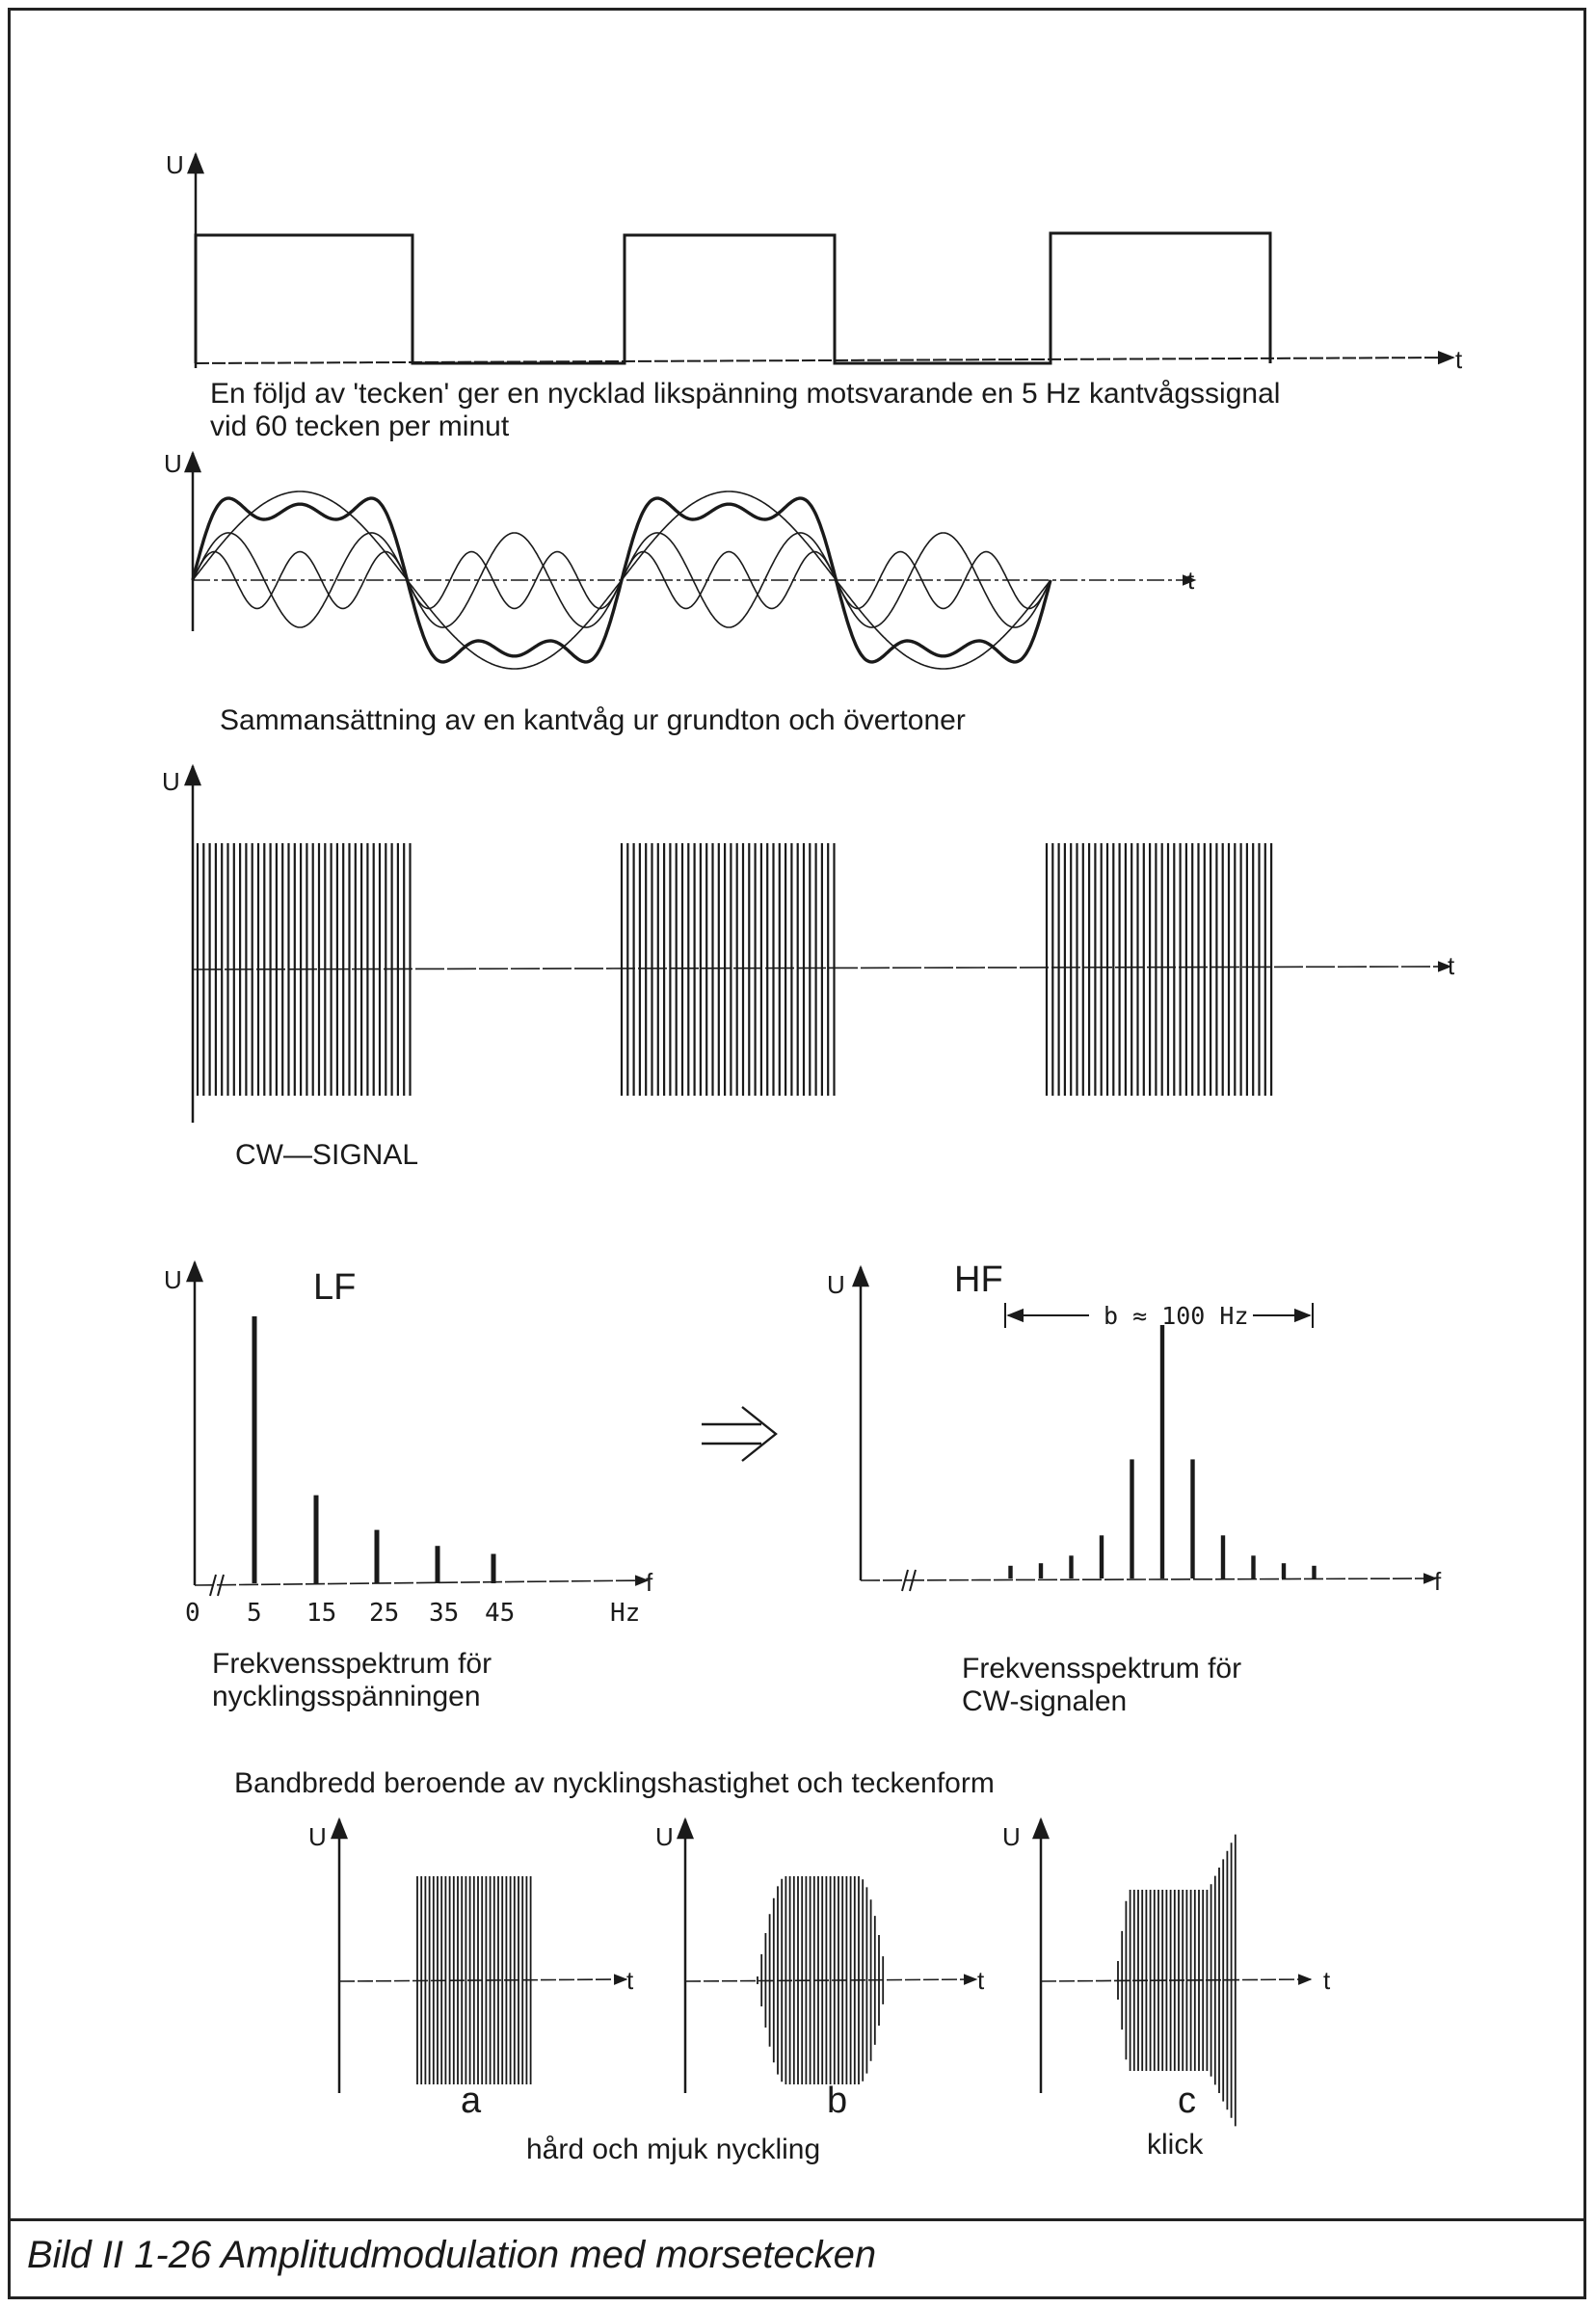 The image size is (1596, 2307). Describe the element at coordinates (192, 1613) in the screenshot. I see `tick-label-0: 0` at that location.